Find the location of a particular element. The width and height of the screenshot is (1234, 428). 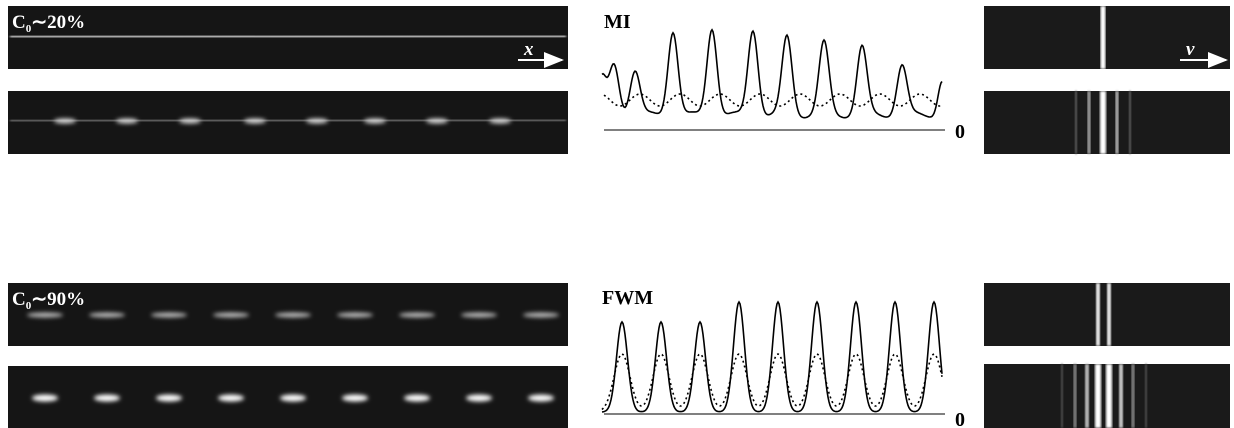

label-rest: ∼20% is located at coordinates (58, 22).